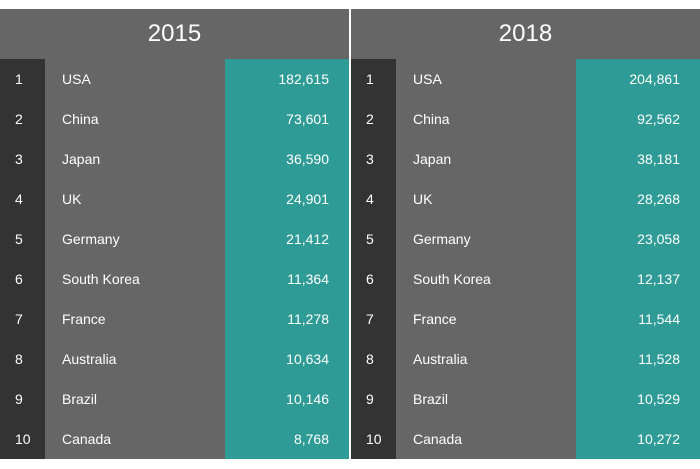 The width and height of the screenshot is (700, 469). I want to click on table-row: 10 Canada 10,272, so click(525, 439).